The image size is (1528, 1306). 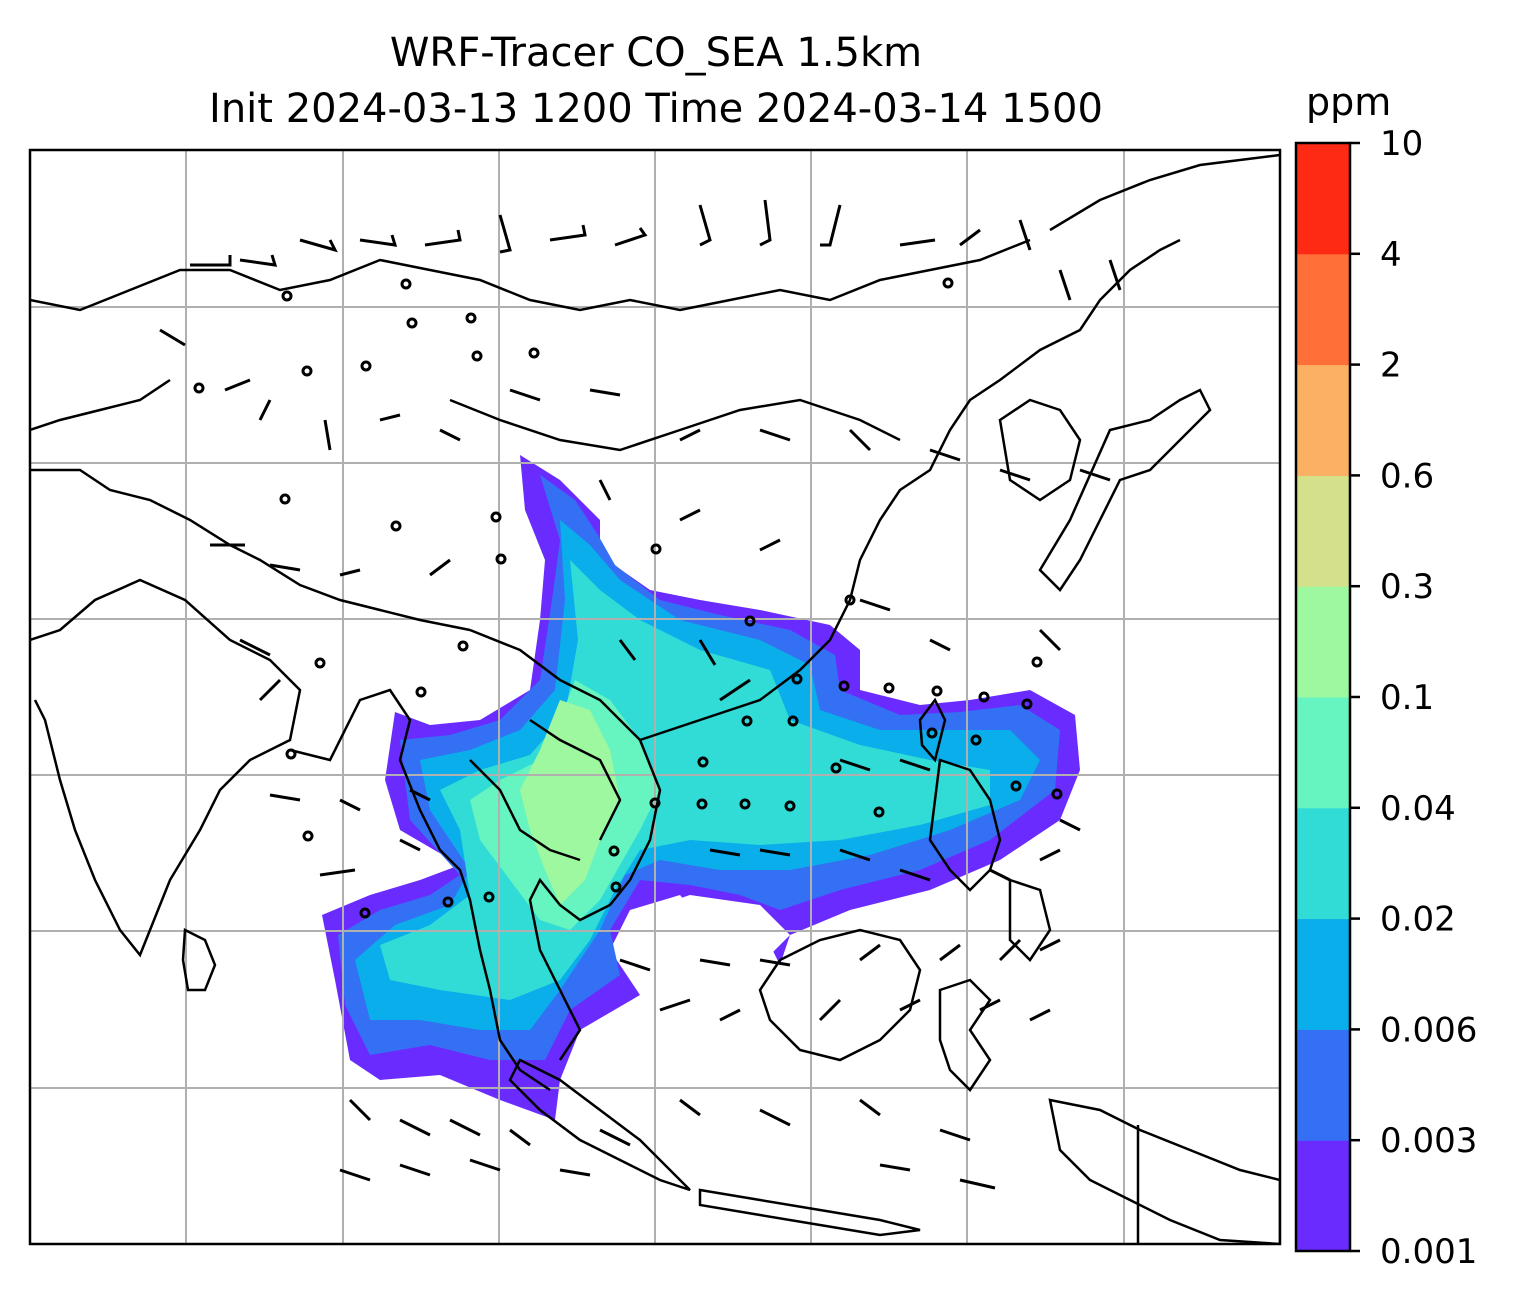 I want to click on colorbar-tick-label: 0.04, so click(x=1418, y=809).